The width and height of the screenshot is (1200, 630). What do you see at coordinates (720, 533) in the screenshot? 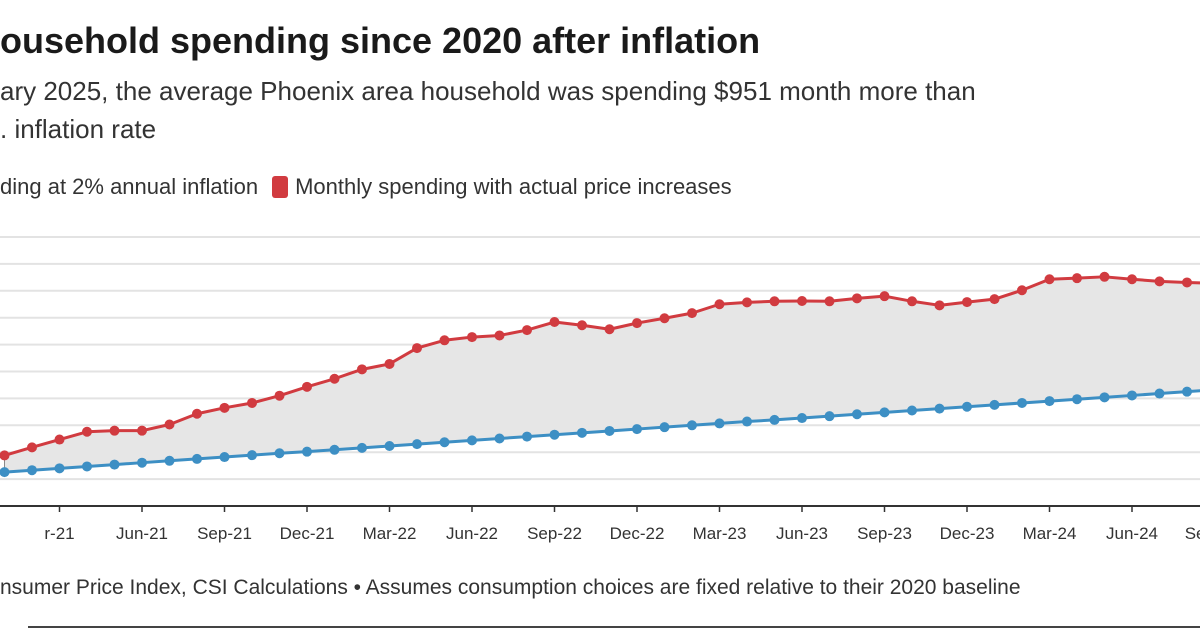
I see `x-tick-label: Mar-23` at bounding box center [720, 533].